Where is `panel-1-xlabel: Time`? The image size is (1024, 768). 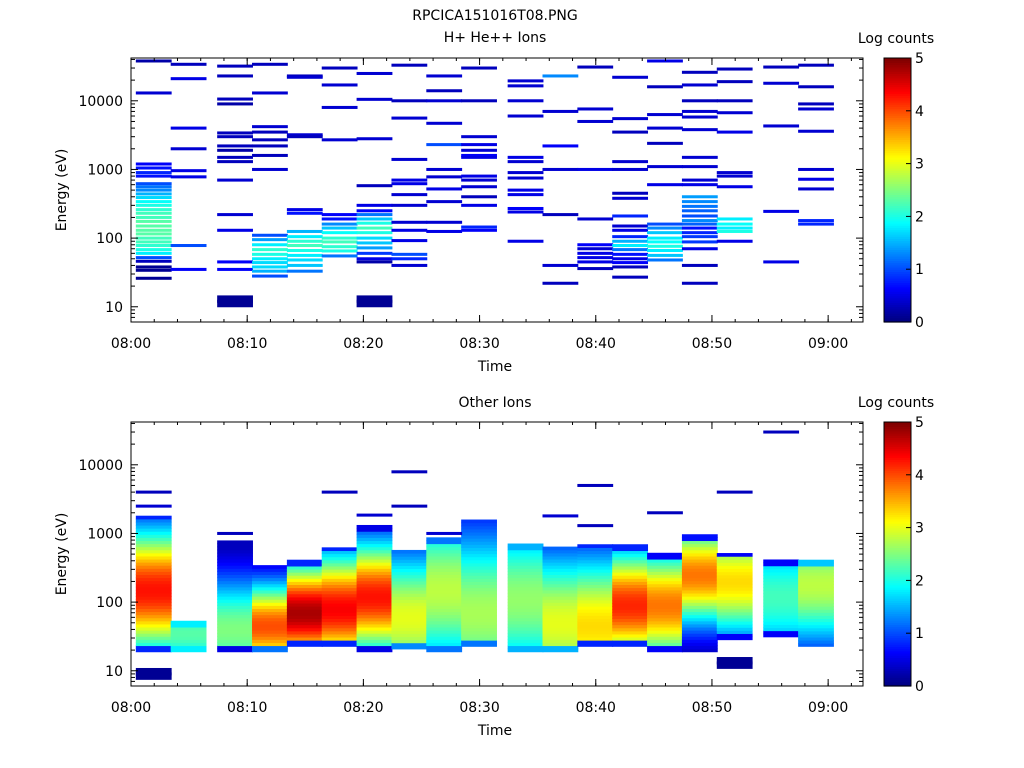 panel-1-xlabel: Time is located at coordinates (494, 367).